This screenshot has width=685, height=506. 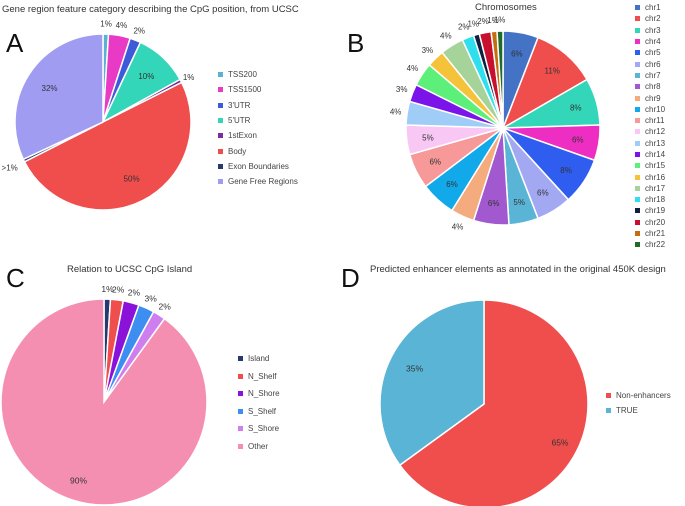 I want to click on pie-slice-chr2, so click(x=545, y=83).